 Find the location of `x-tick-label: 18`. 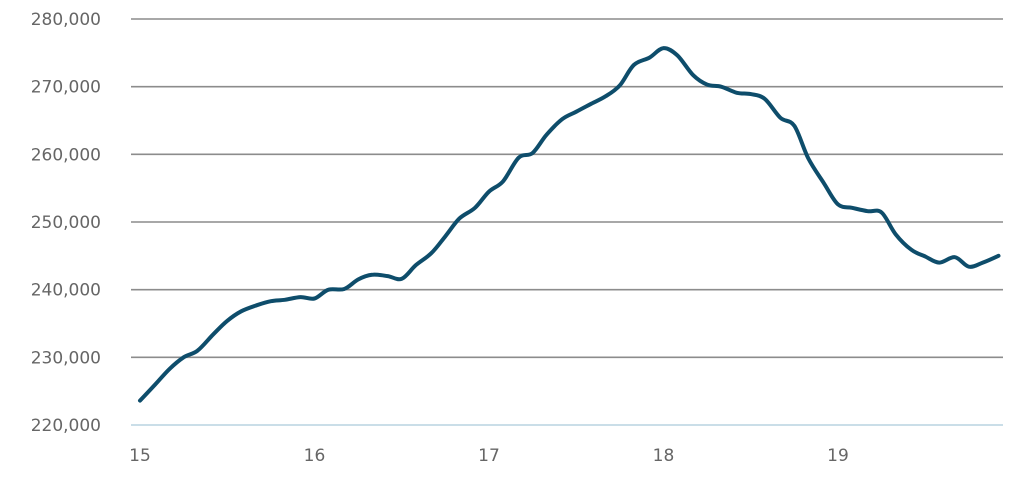

x-tick-label: 18 is located at coordinates (664, 456).